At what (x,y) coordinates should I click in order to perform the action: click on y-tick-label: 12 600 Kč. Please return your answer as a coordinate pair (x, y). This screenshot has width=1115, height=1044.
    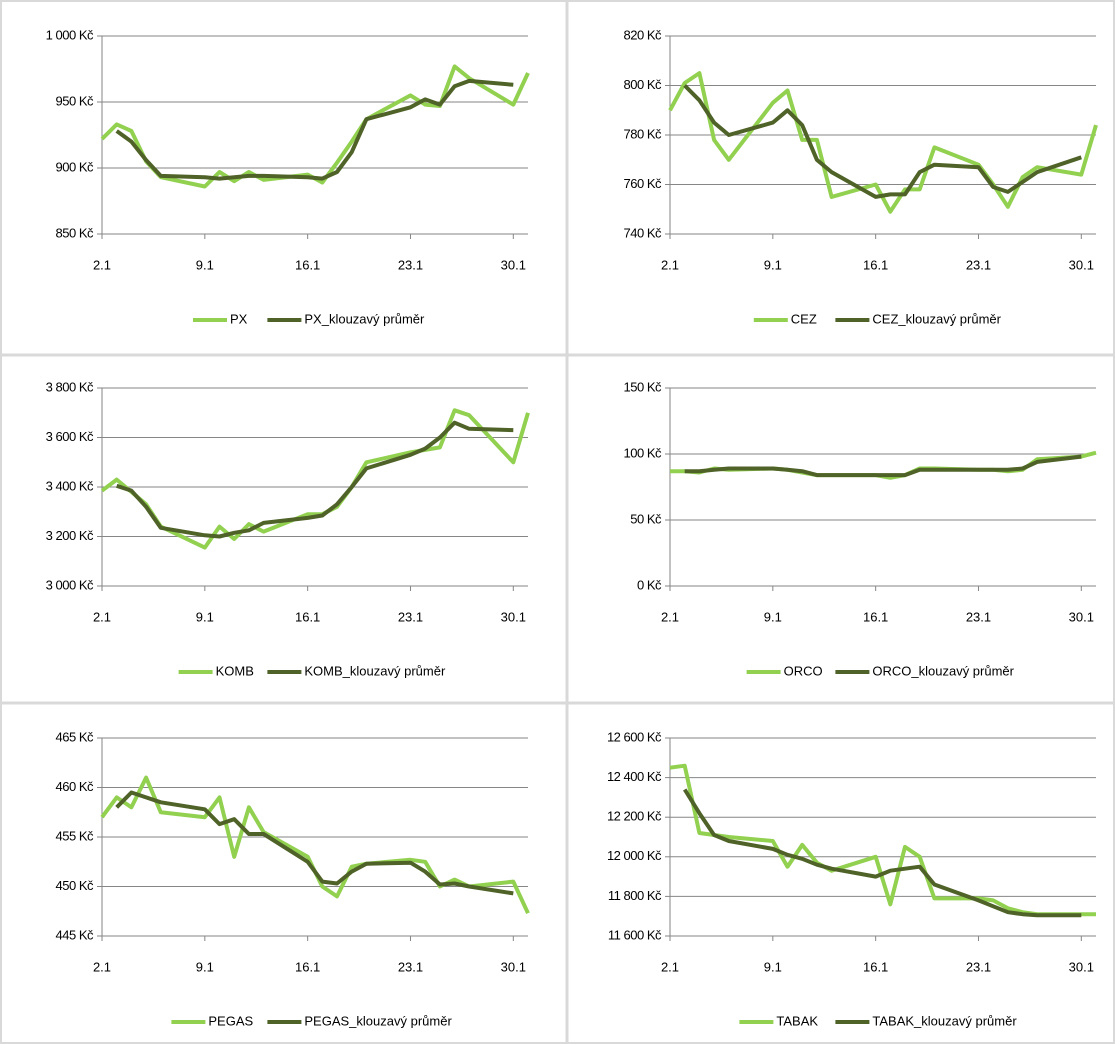
    Looking at the image, I should click on (634, 736).